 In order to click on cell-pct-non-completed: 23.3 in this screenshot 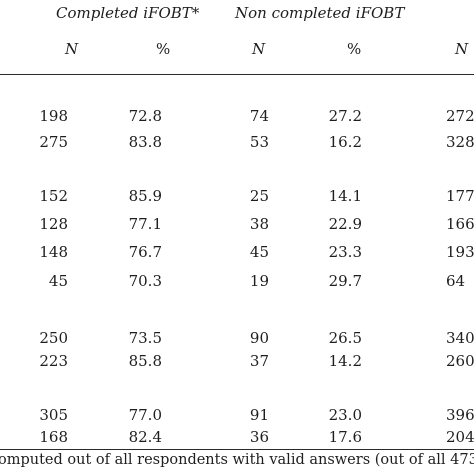, I will do `click(345, 252)`.